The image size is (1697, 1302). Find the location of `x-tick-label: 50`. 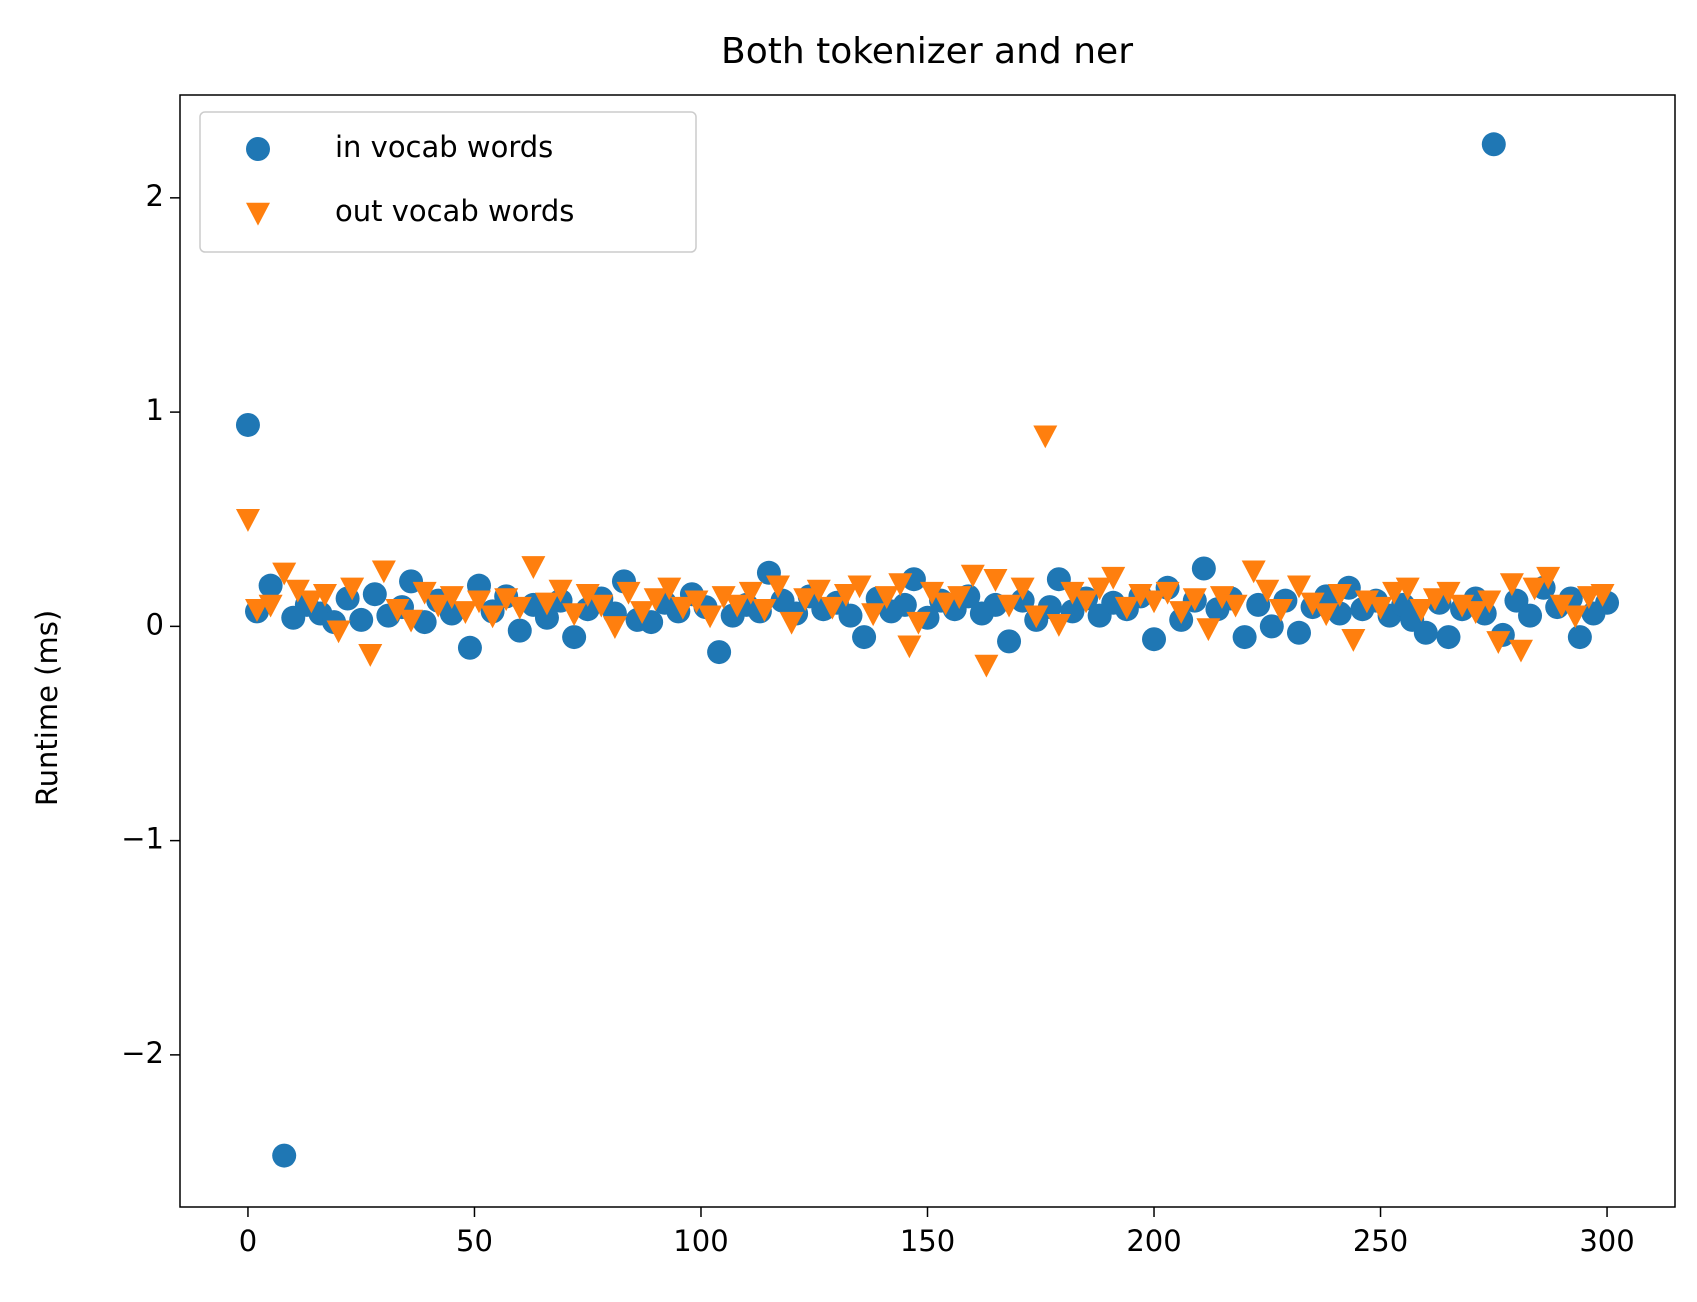

x-tick-label: 50 is located at coordinates (474, 1241).